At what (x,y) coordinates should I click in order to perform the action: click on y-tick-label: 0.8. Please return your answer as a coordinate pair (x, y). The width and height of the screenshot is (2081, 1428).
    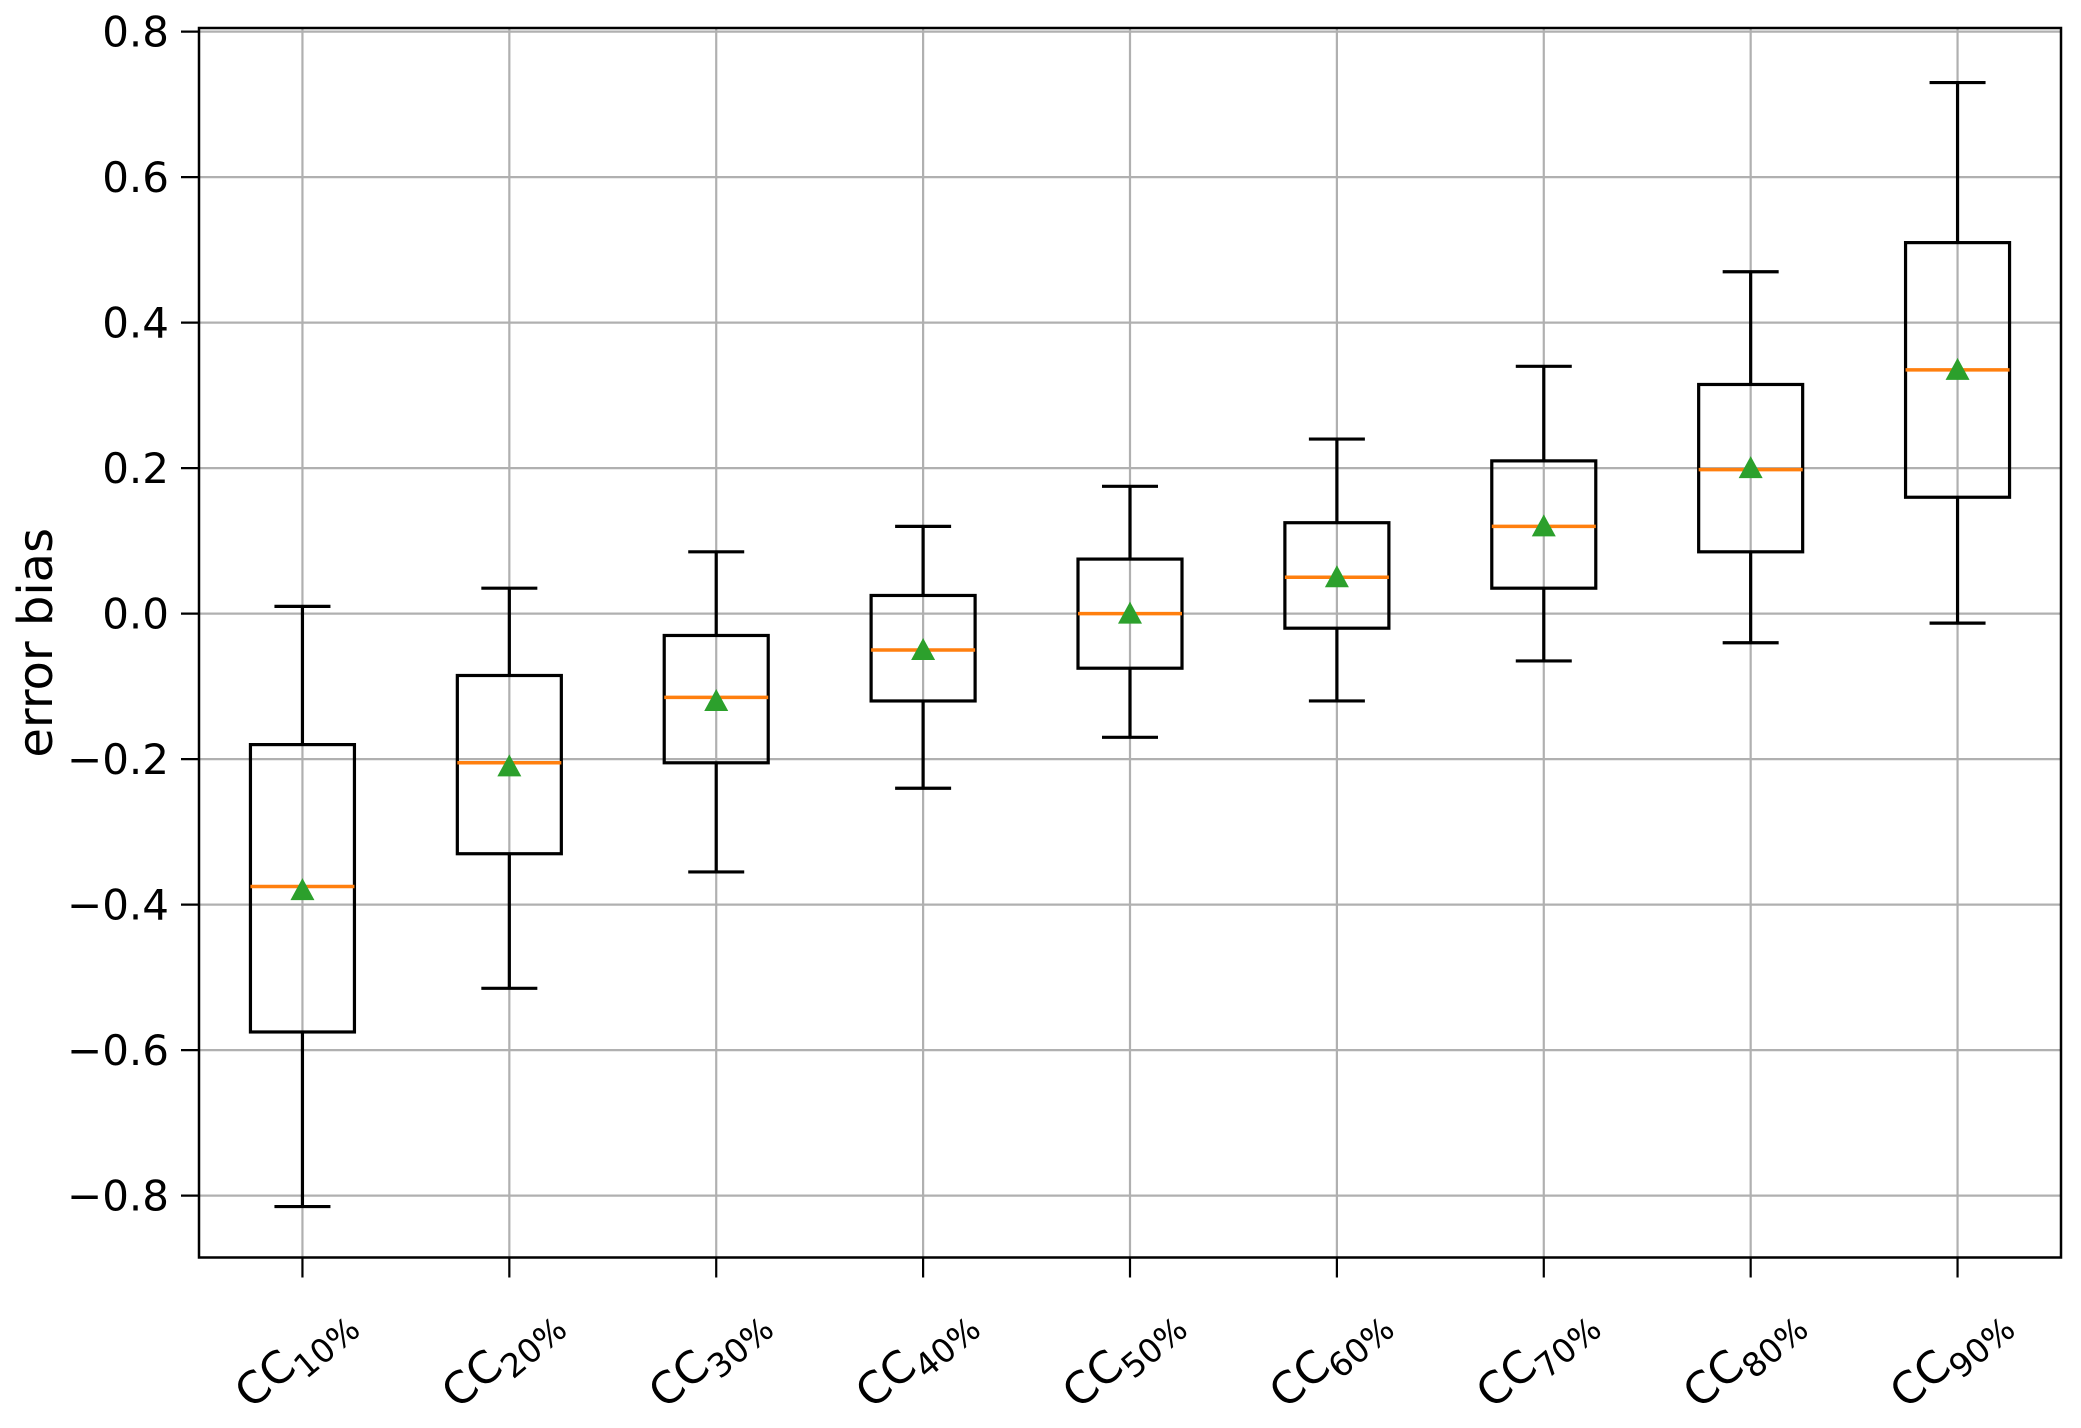
    Looking at the image, I should click on (135, 31).